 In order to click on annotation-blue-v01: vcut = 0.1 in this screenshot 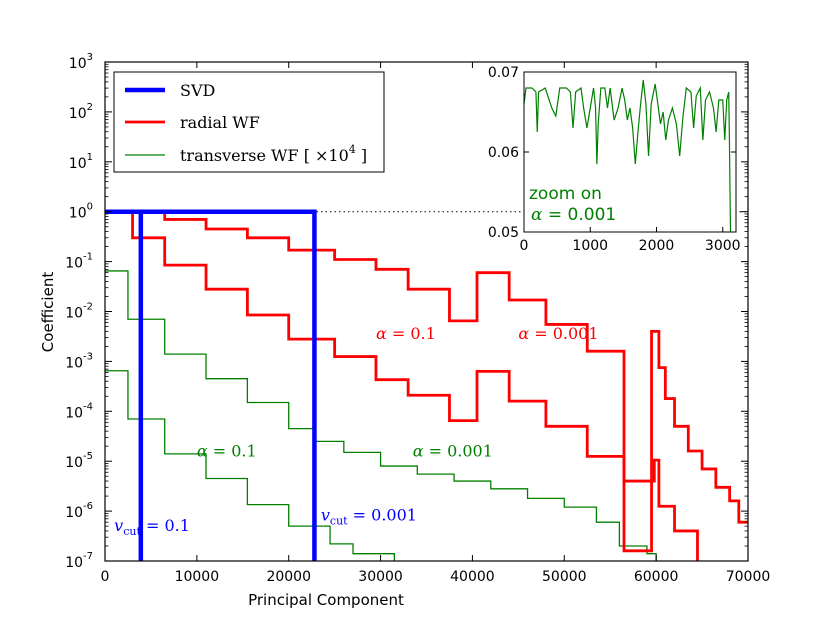, I will do `click(152, 527)`.